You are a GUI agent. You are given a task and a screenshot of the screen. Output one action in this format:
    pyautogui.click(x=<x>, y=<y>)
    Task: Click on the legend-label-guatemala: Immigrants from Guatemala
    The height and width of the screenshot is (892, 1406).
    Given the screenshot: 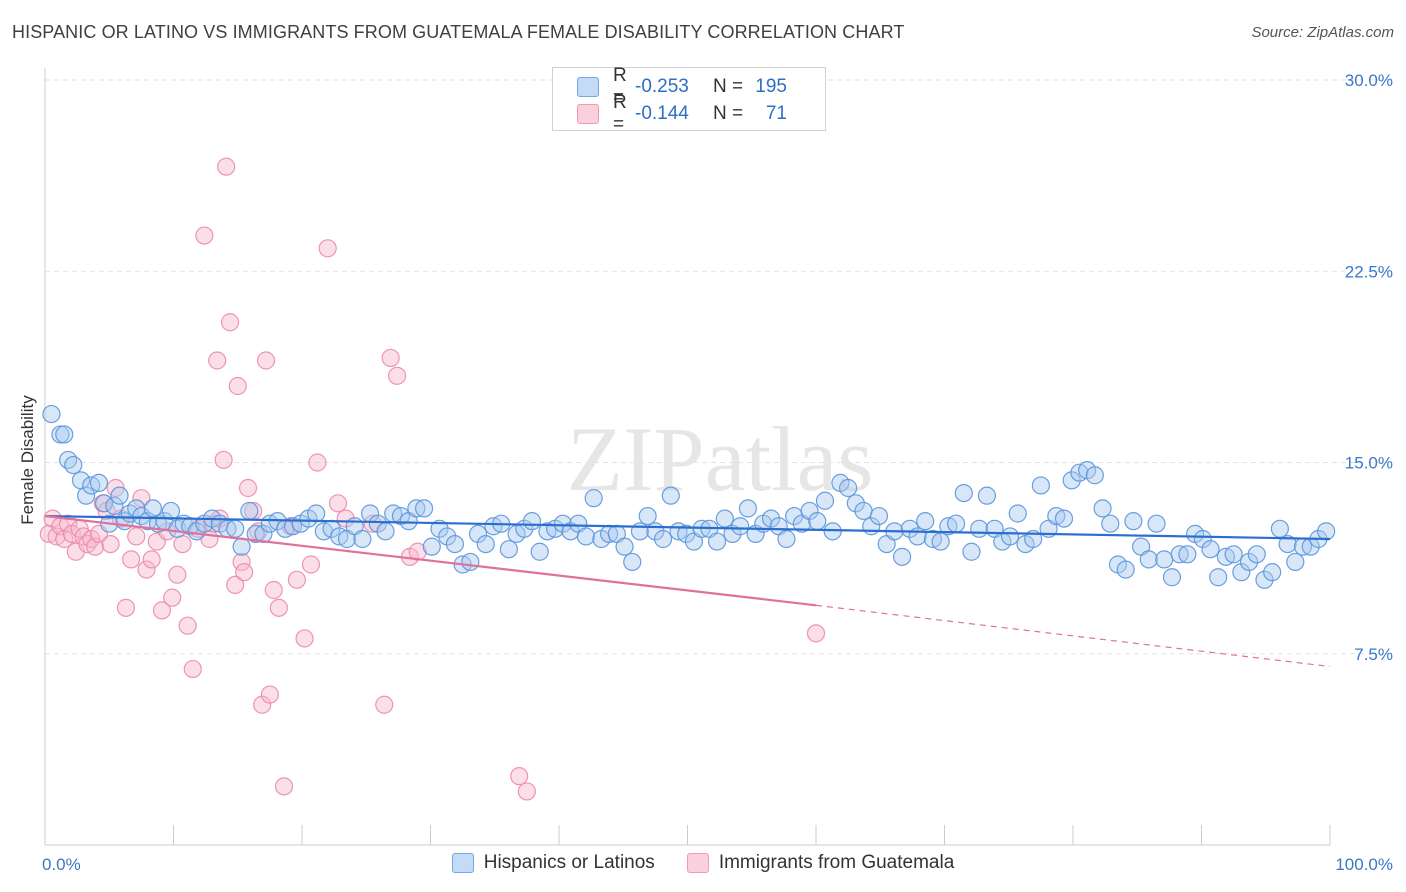 What is the action you would take?
    pyautogui.click(x=836, y=862)
    